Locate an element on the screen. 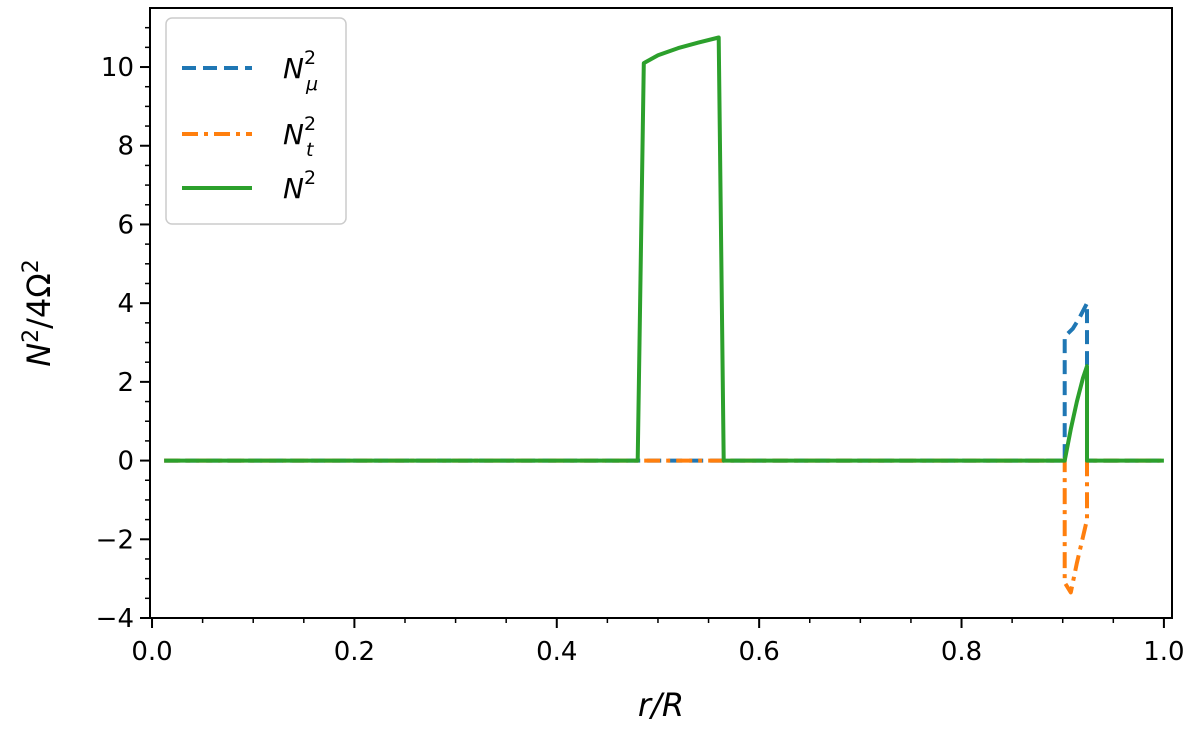 The image size is (1200, 737). y-tick-label: 10 is located at coordinates (117, 68).